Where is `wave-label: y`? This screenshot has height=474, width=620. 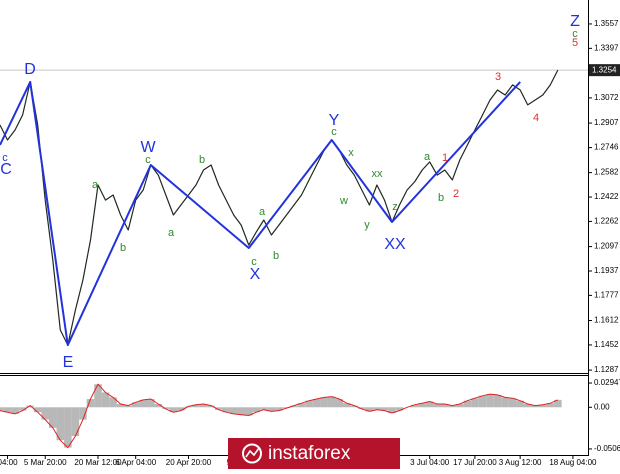 wave-label: y is located at coordinates (367, 225).